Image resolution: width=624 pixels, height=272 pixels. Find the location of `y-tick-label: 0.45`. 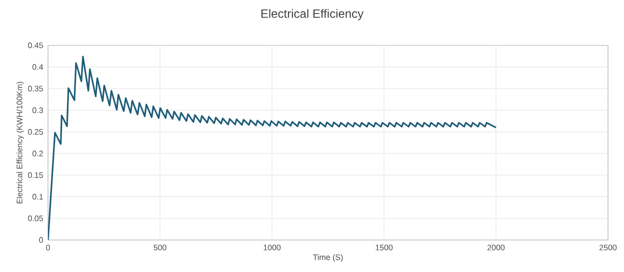

y-tick-label: 0.45 is located at coordinates (35, 45).